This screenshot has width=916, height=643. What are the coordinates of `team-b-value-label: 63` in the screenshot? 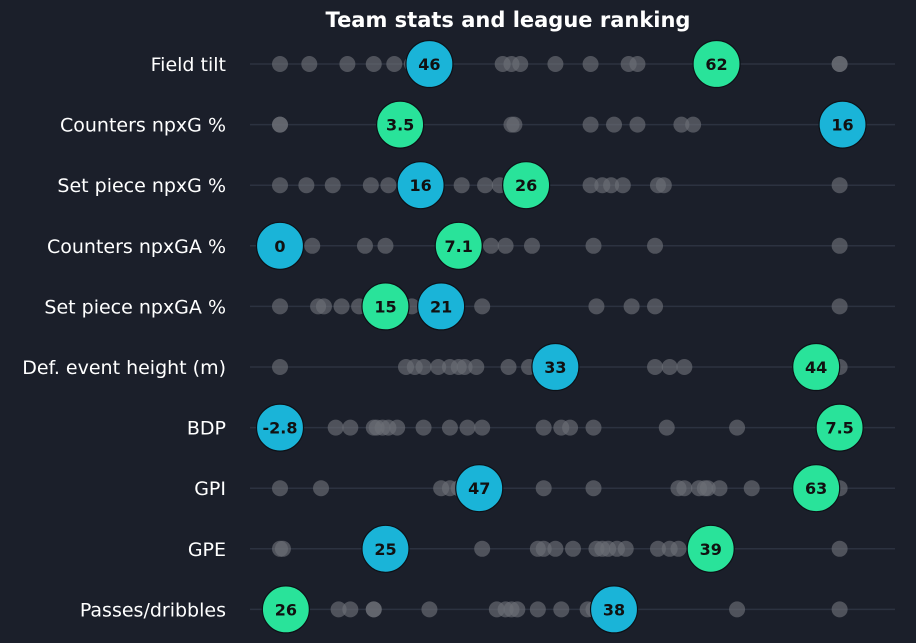 It's located at (816, 488).